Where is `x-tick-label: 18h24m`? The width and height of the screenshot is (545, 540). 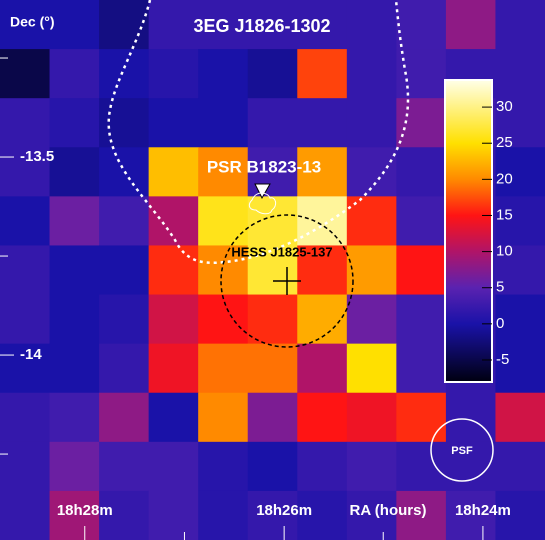 x-tick-label: 18h24m is located at coordinates (483, 510).